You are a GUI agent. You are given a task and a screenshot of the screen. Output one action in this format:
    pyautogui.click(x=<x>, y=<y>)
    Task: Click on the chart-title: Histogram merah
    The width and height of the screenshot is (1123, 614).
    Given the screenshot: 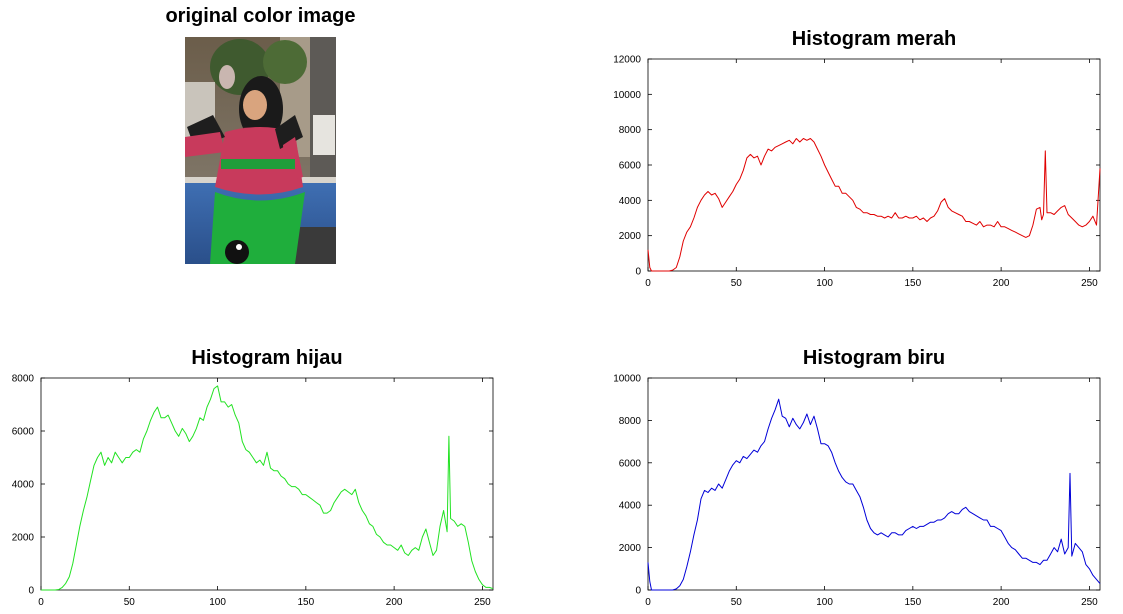 What is the action you would take?
    pyautogui.click(x=874, y=39)
    